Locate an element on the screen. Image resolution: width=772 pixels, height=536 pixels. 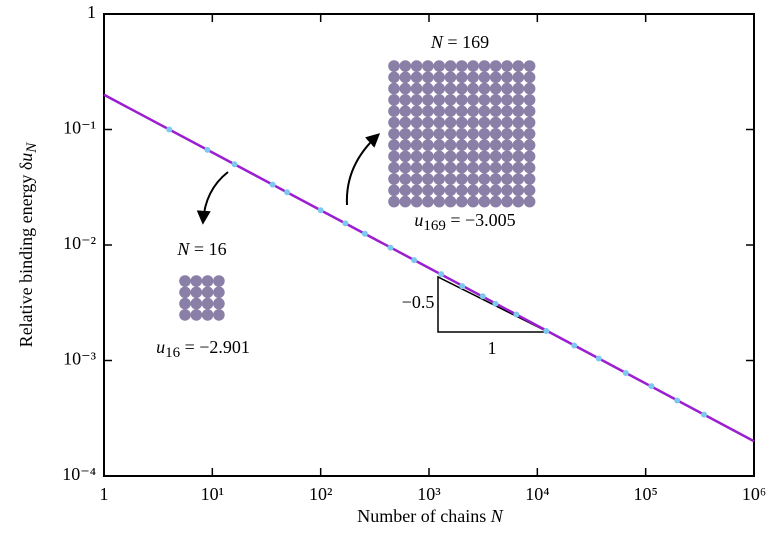
x-tick-label: 1 is located at coordinates (104, 494).